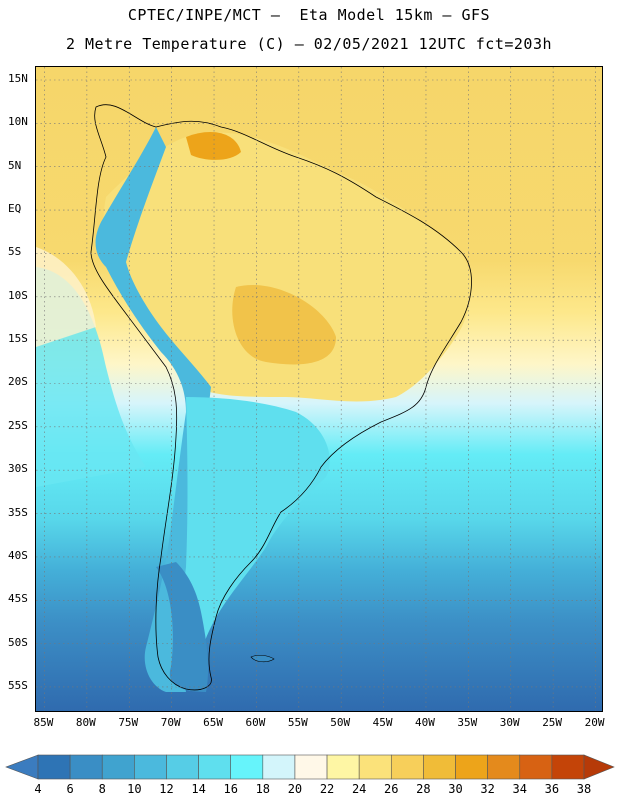 Image resolution: width=618 pixels, height=800 pixels. What do you see at coordinates (425, 722) in the screenshot?
I see `lon-tick-label: 40W` at bounding box center [425, 722].